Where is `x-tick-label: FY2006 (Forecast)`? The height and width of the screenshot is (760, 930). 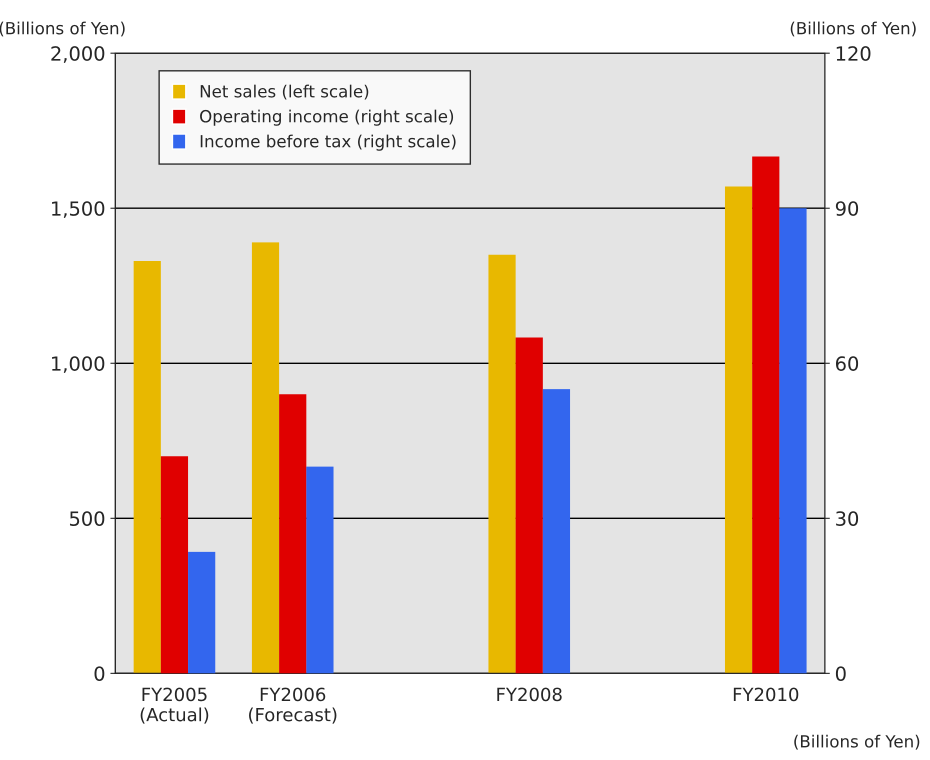 x-tick-label: FY2006 (Forecast) is located at coordinates (292, 706).